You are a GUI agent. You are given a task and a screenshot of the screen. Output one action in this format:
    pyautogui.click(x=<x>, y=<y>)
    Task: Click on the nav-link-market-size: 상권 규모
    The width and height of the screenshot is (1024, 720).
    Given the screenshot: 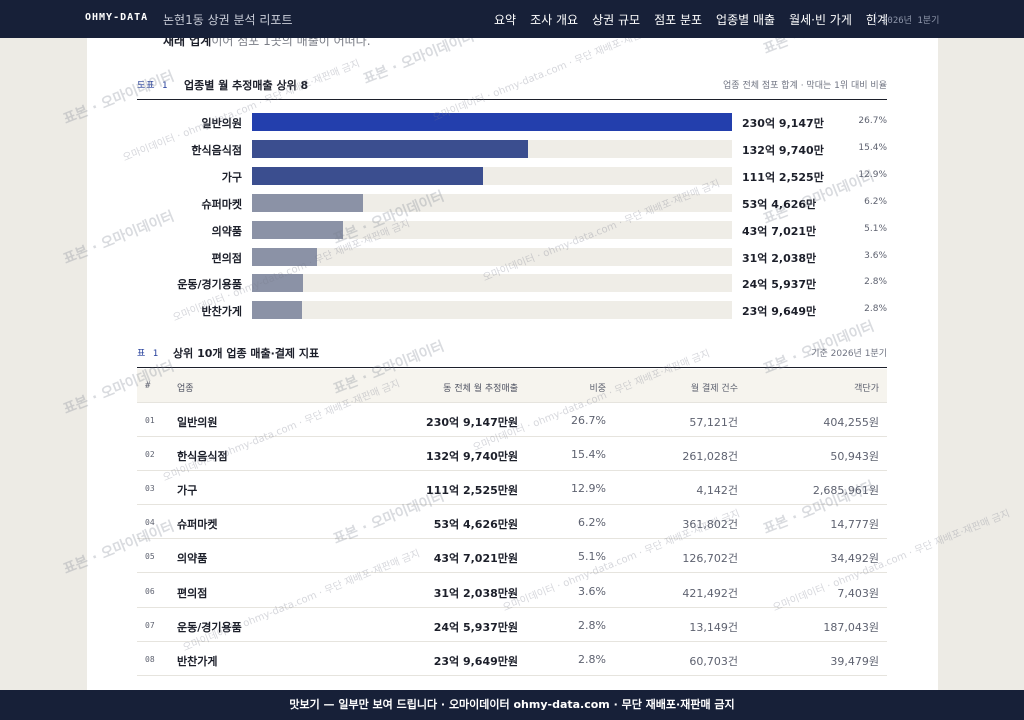 What is the action you would take?
    pyautogui.click(x=616, y=20)
    